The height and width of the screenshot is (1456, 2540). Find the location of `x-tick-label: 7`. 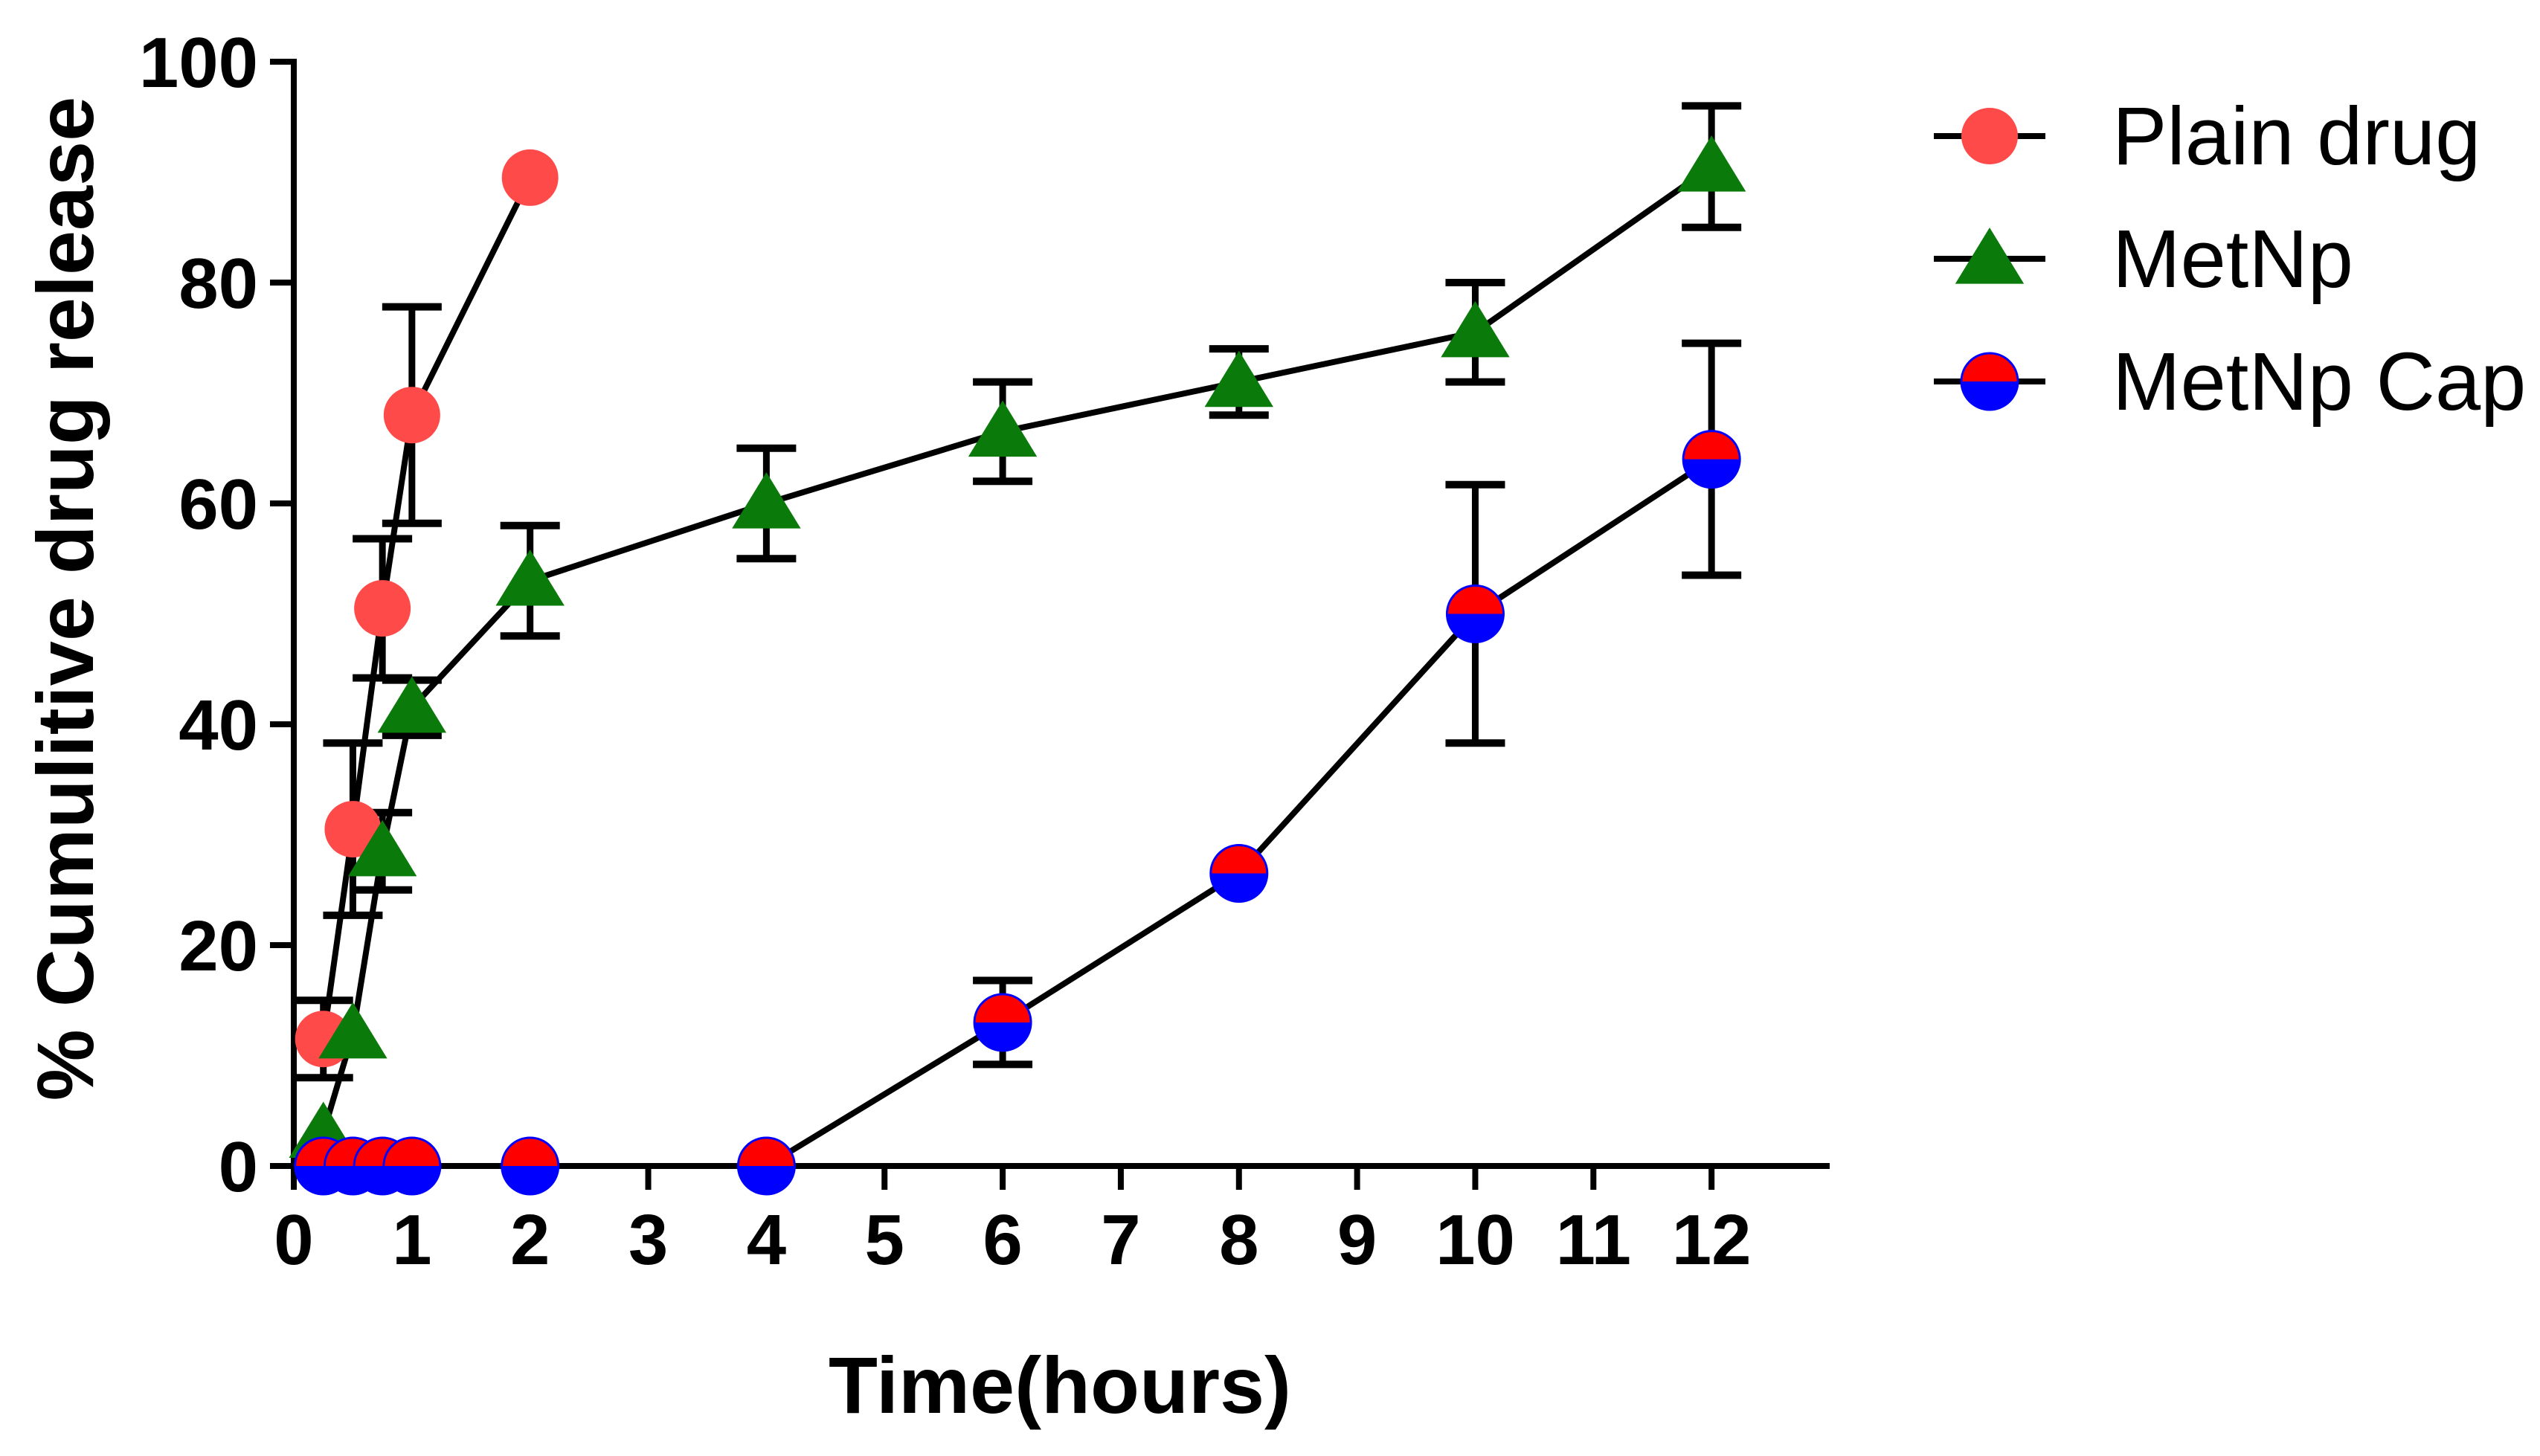

x-tick-label: 7 is located at coordinates (1120, 1240).